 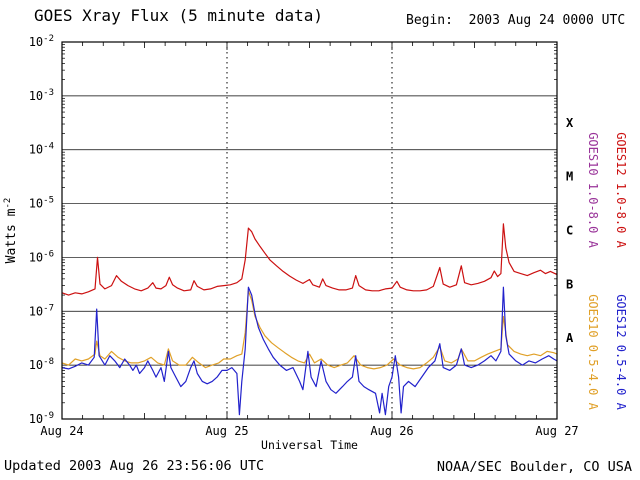 What do you see at coordinates (41, 364) in the screenshot?
I see `y-tick-label: 10-8` at bounding box center [41, 364].